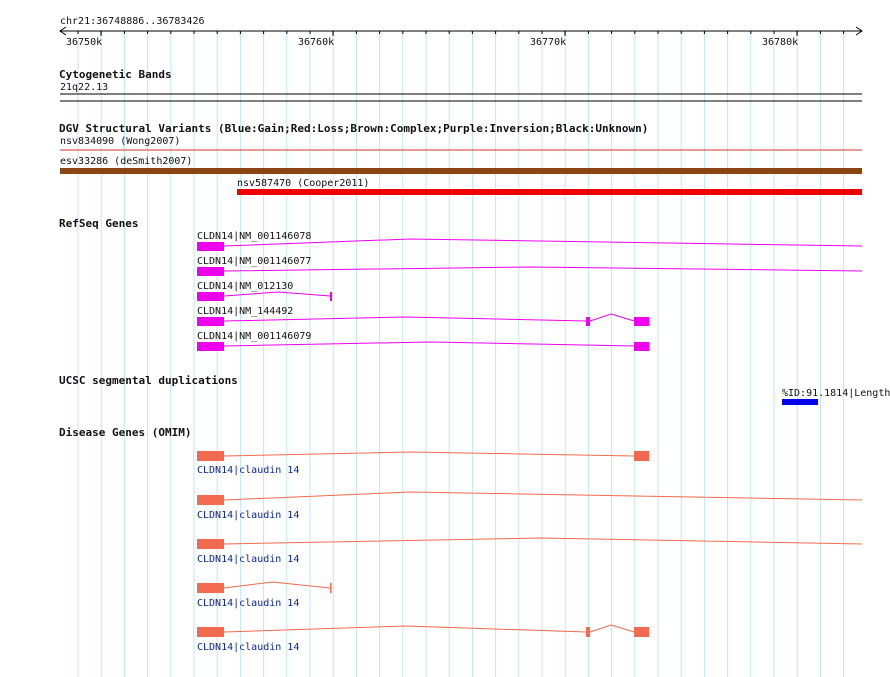  Describe the element at coordinates (859, 31) in the screenshot. I see `ruler-right-arrow-icon` at that location.